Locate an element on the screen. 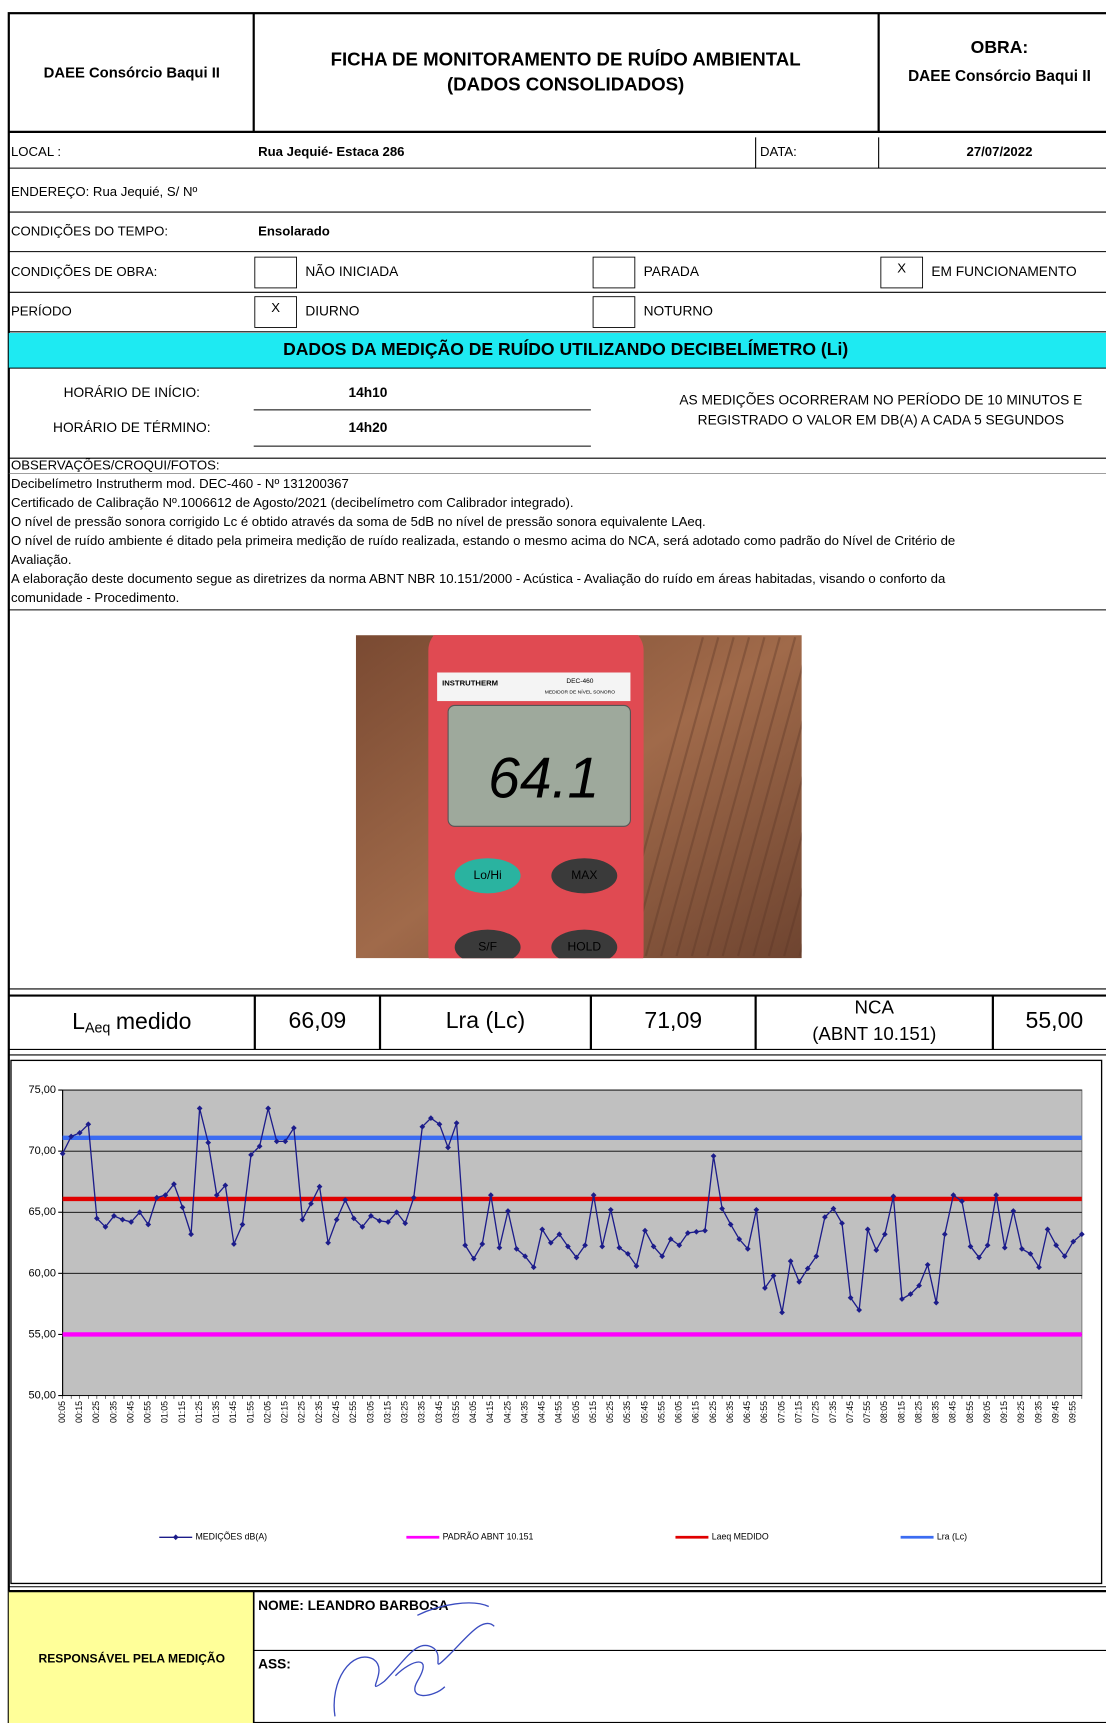 The image size is (1106, 1723). responsible-name: NOME: LEANDRO BARBOSA is located at coordinates (353, 1605).